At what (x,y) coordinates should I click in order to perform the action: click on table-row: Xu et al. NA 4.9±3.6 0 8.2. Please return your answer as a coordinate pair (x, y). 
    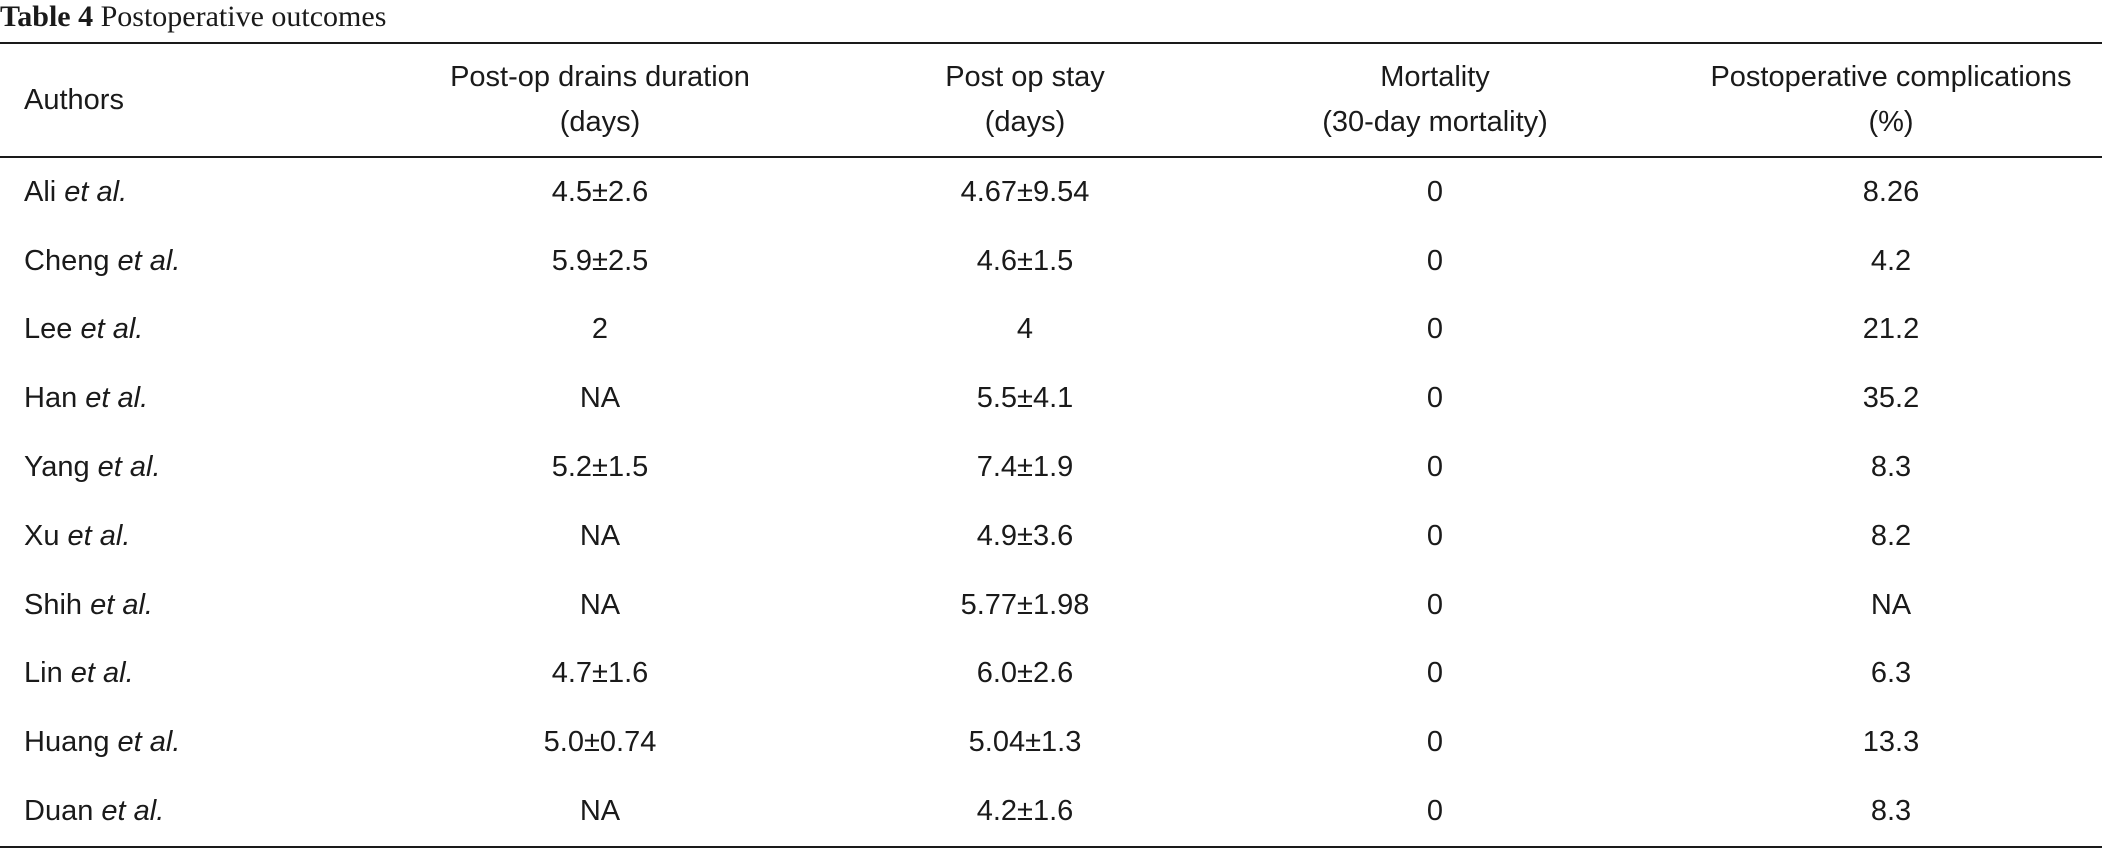
    Looking at the image, I should click on (1051, 536).